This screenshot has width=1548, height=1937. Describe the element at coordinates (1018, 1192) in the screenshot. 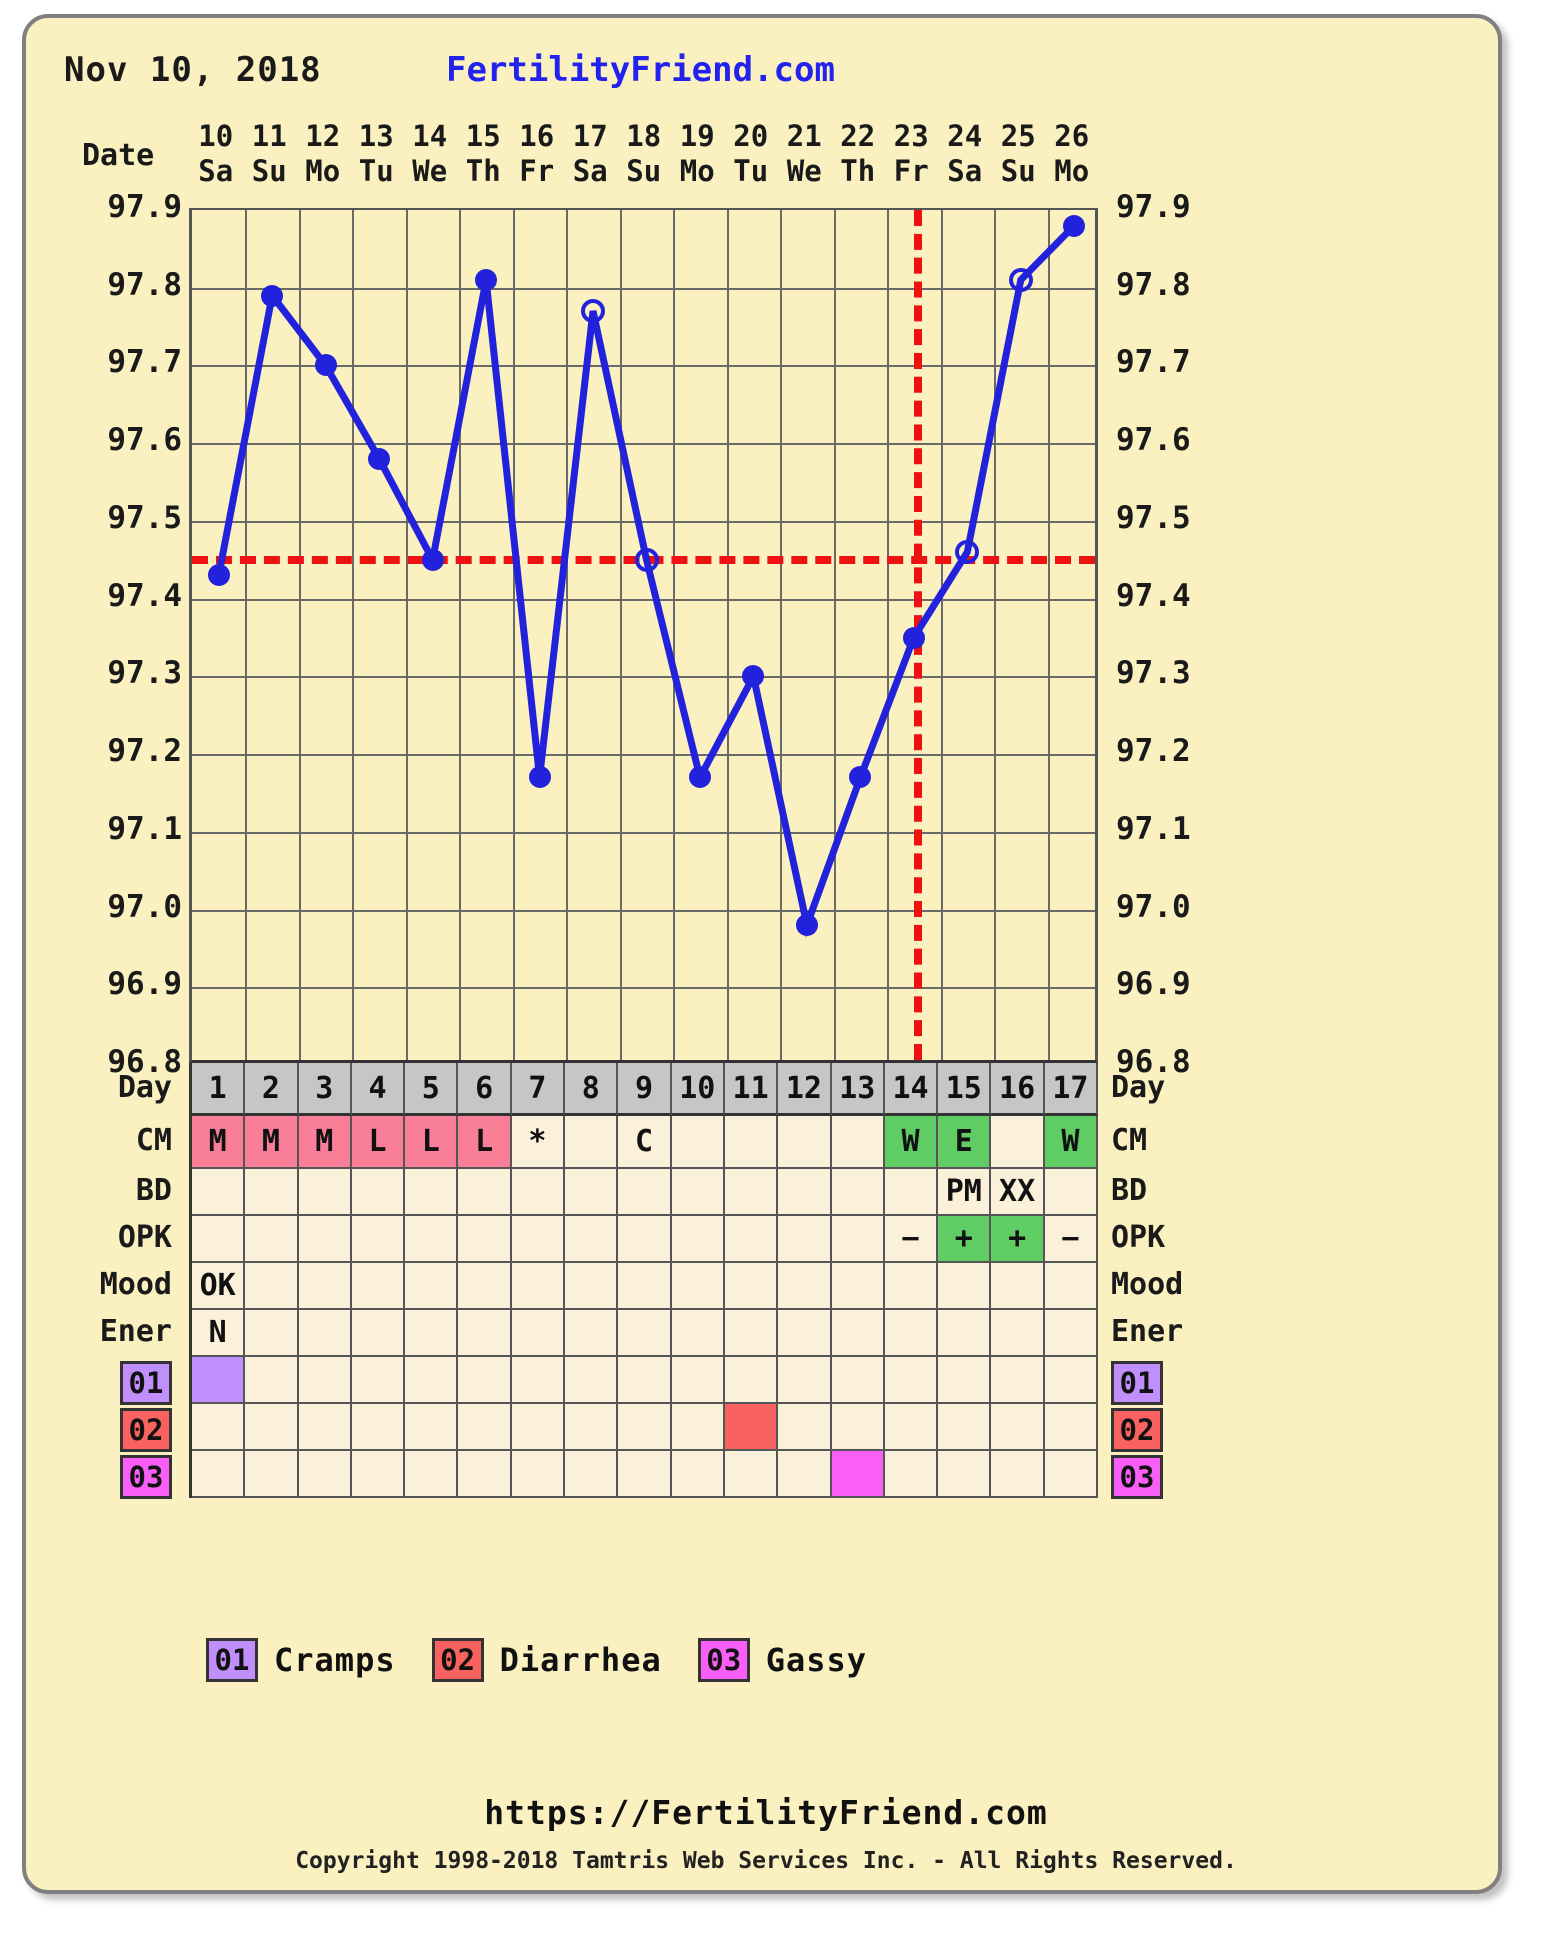

I see `table-cell: XX` at that location.